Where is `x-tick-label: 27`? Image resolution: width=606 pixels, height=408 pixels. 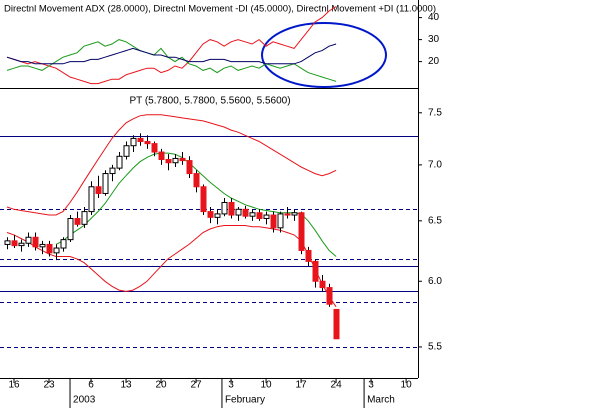
x-tick-label: 27 is located at coordinates (196, 385).